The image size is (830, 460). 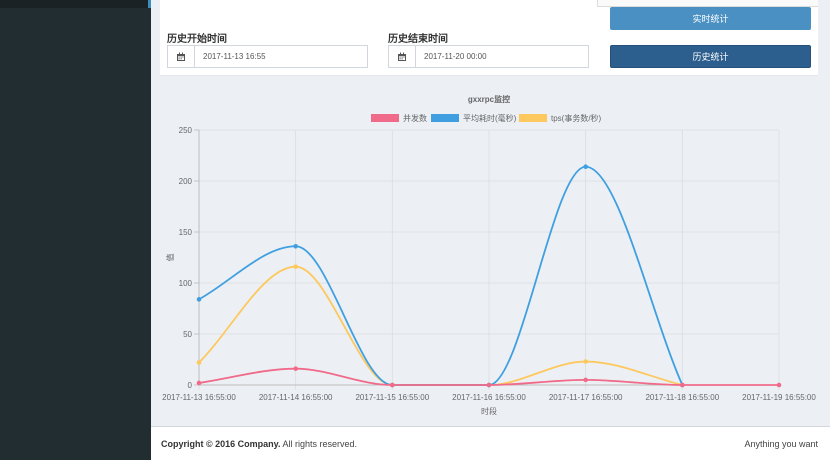 I want to click on end-time-input-group, so click(x=488, y=56).